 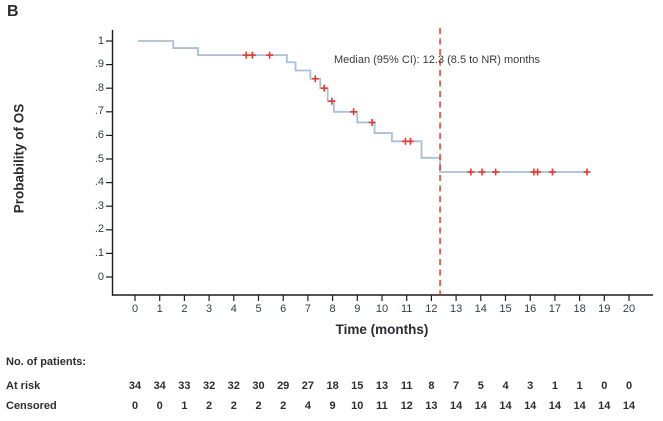 What do you see at coordinates (159, 309) in the screenshot?
I see `x-tick-label: 1` at bounding box center [159, 309].